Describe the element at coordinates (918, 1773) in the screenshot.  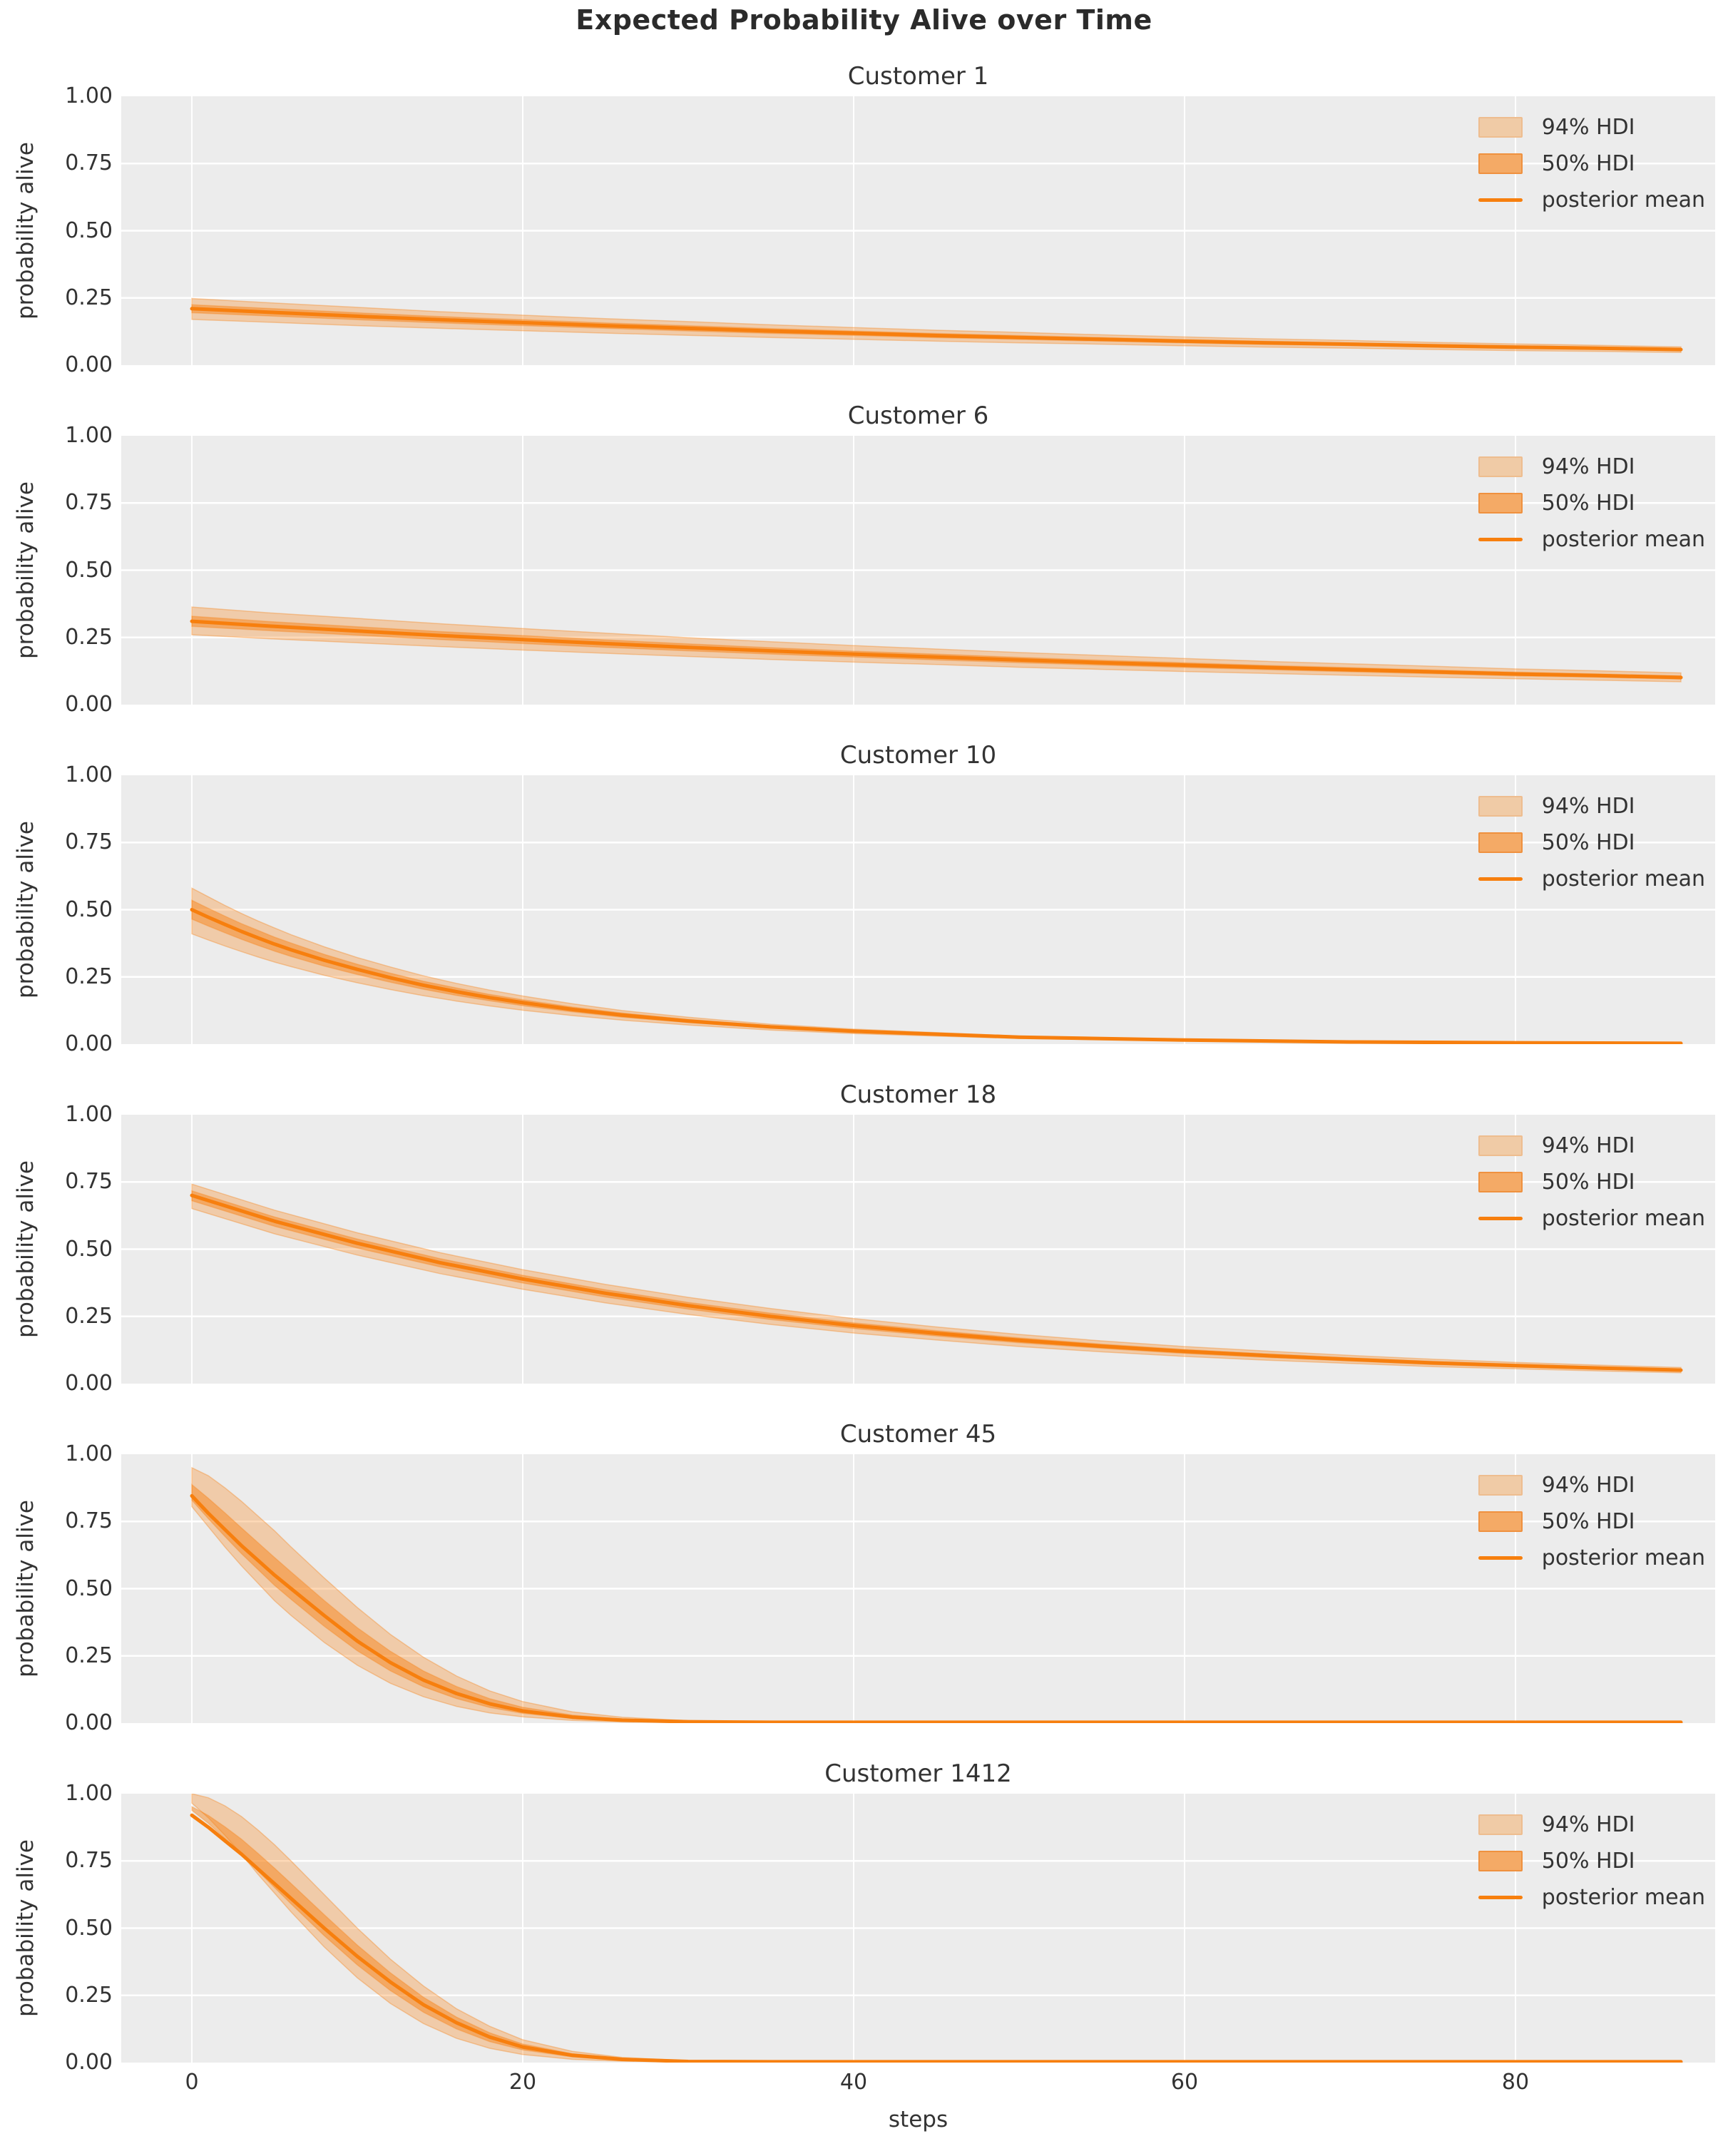
I see `subplot-title: Customer 1412` at that location.